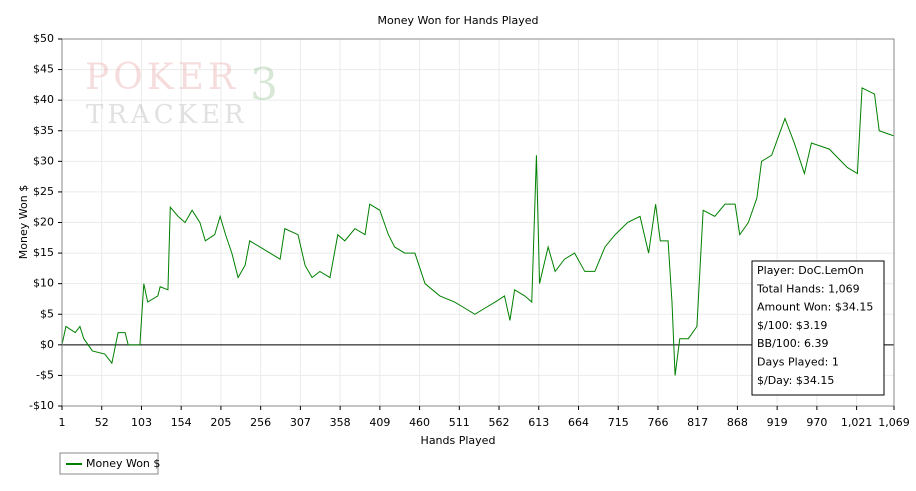 The image size is (916, 491). What do you see at coordinates (798, 362) in the screenshot?
I see `info-line: Days Played: 1` at bounding box center [798, 362].